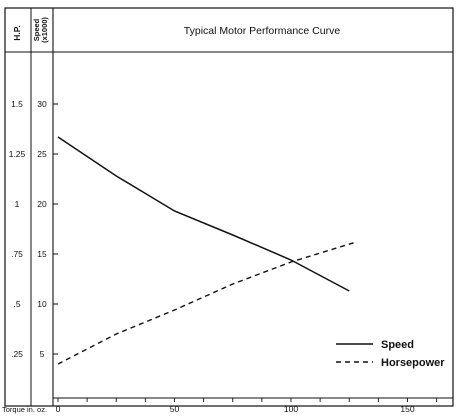 Image resolution: width=460 pixels, height=418 pixels. I want to click on hp-tick-label: .5, so click(16, 304).